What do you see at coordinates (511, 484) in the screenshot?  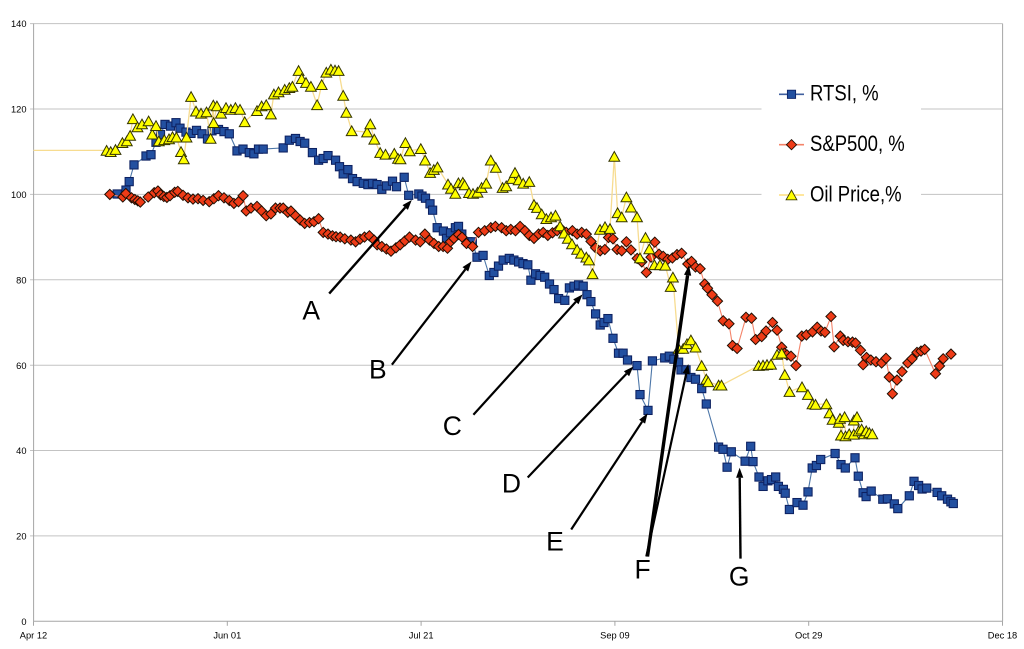 I see `svg-text: D` at bounding box center [511, 484].